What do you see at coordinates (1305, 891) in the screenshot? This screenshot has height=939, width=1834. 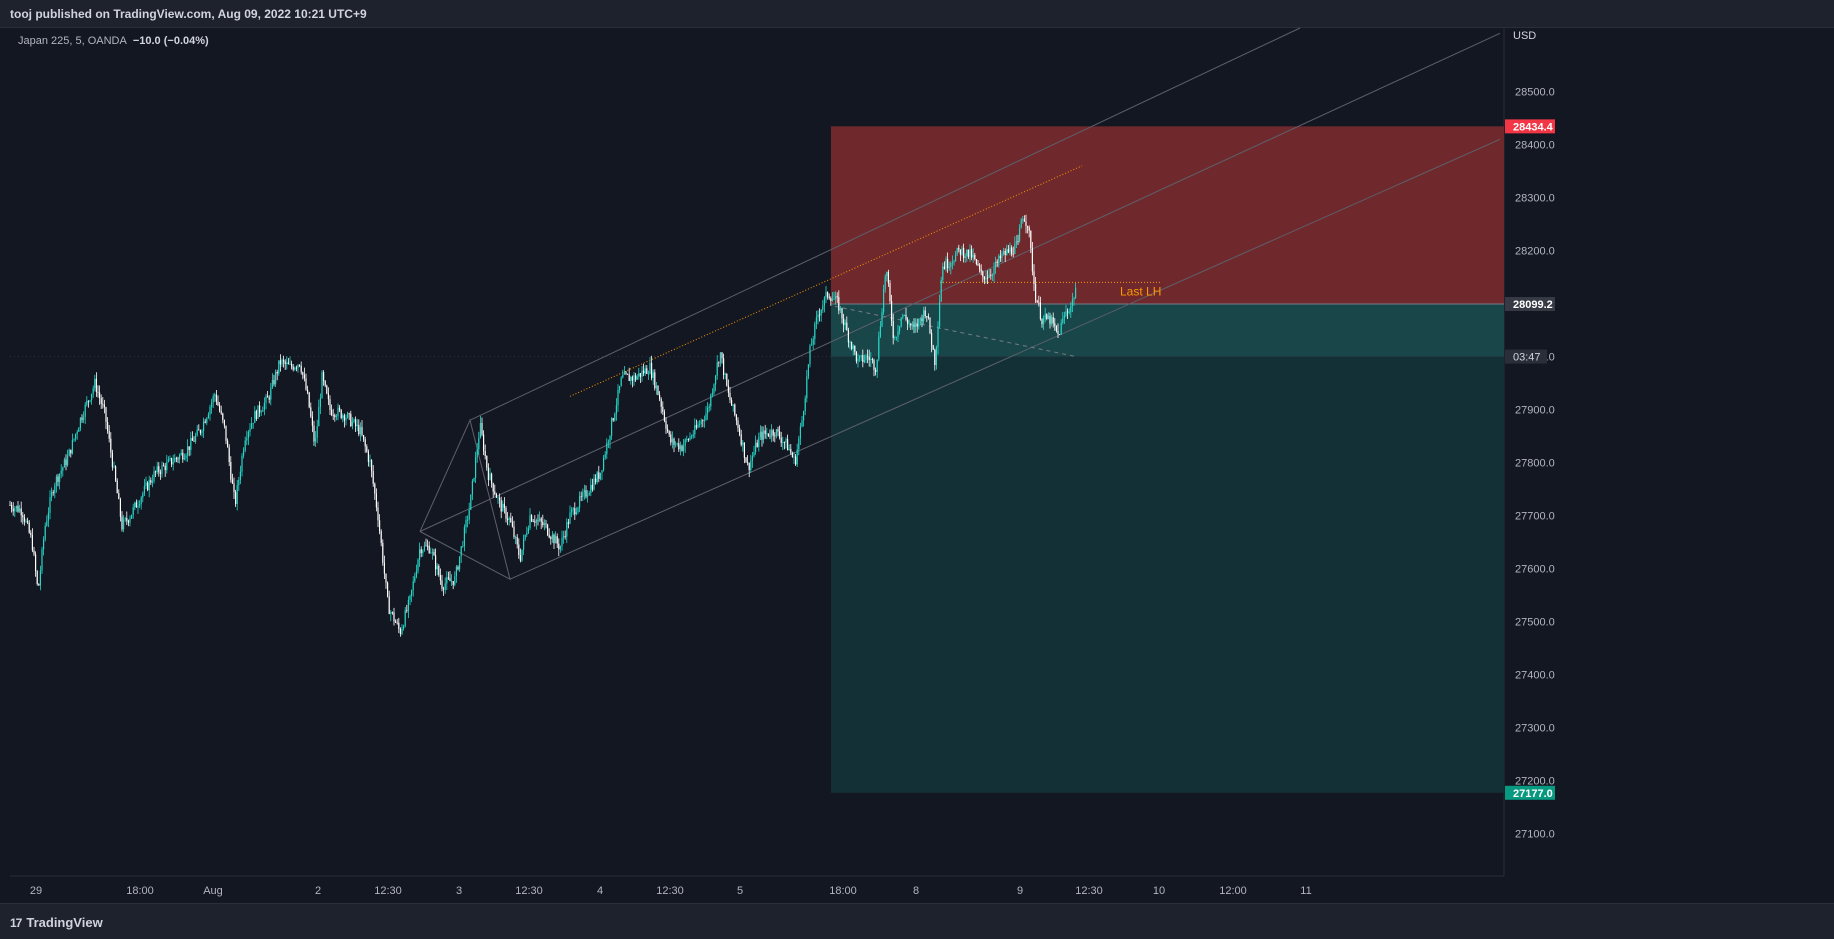 I see `time-axis-tick: 11` at bounding box center [1305, 891].